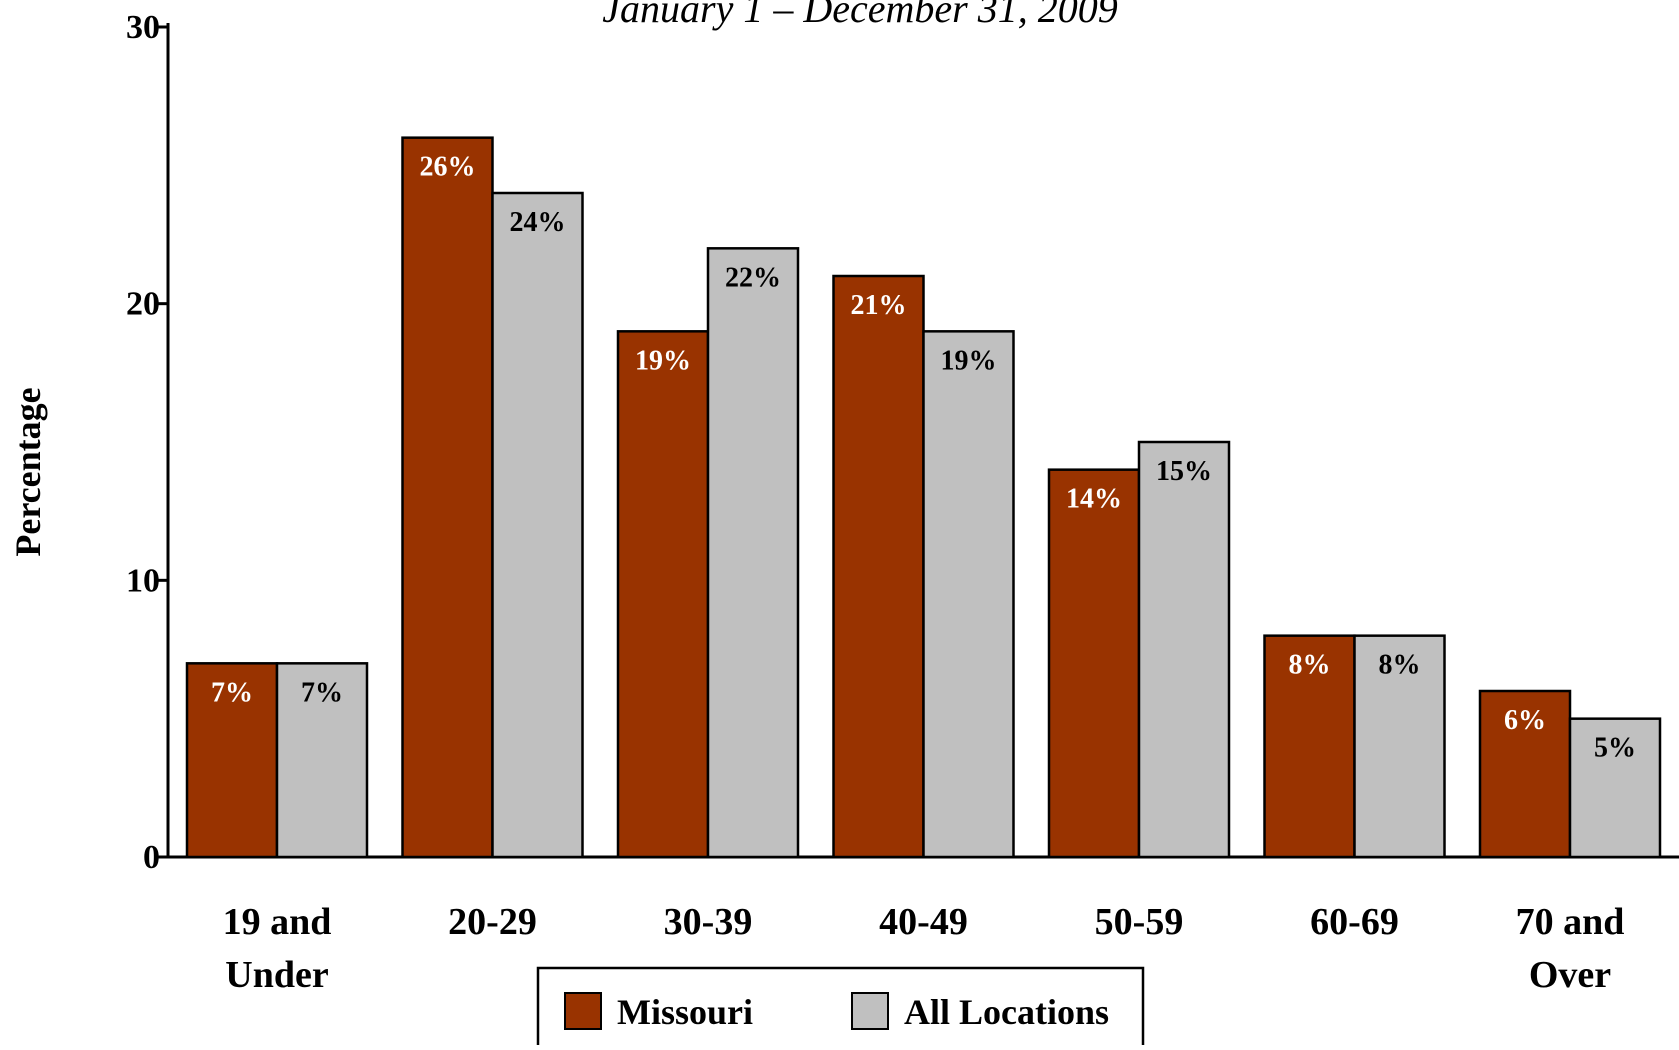 This screenshot has width=1679, height=1050. What do you see at coordinates (1354, 922) in the screenshot?
I see `x-tick-label: 60-69` at bounding box center [1354, 922].